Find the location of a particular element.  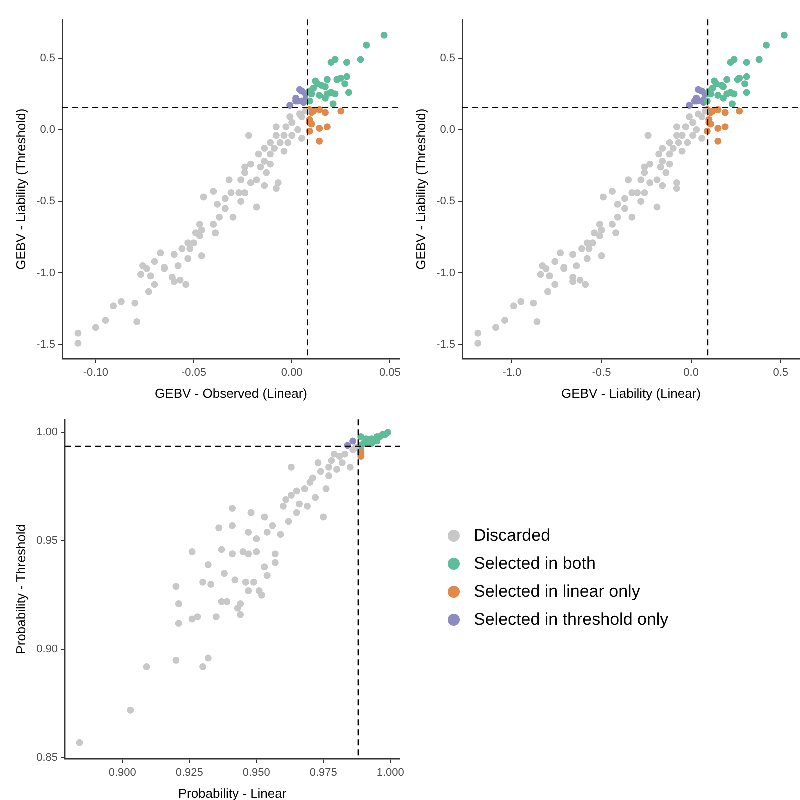

x-axis-title: GEBV - Observed (Linear) is located at coordinates (231, 393).